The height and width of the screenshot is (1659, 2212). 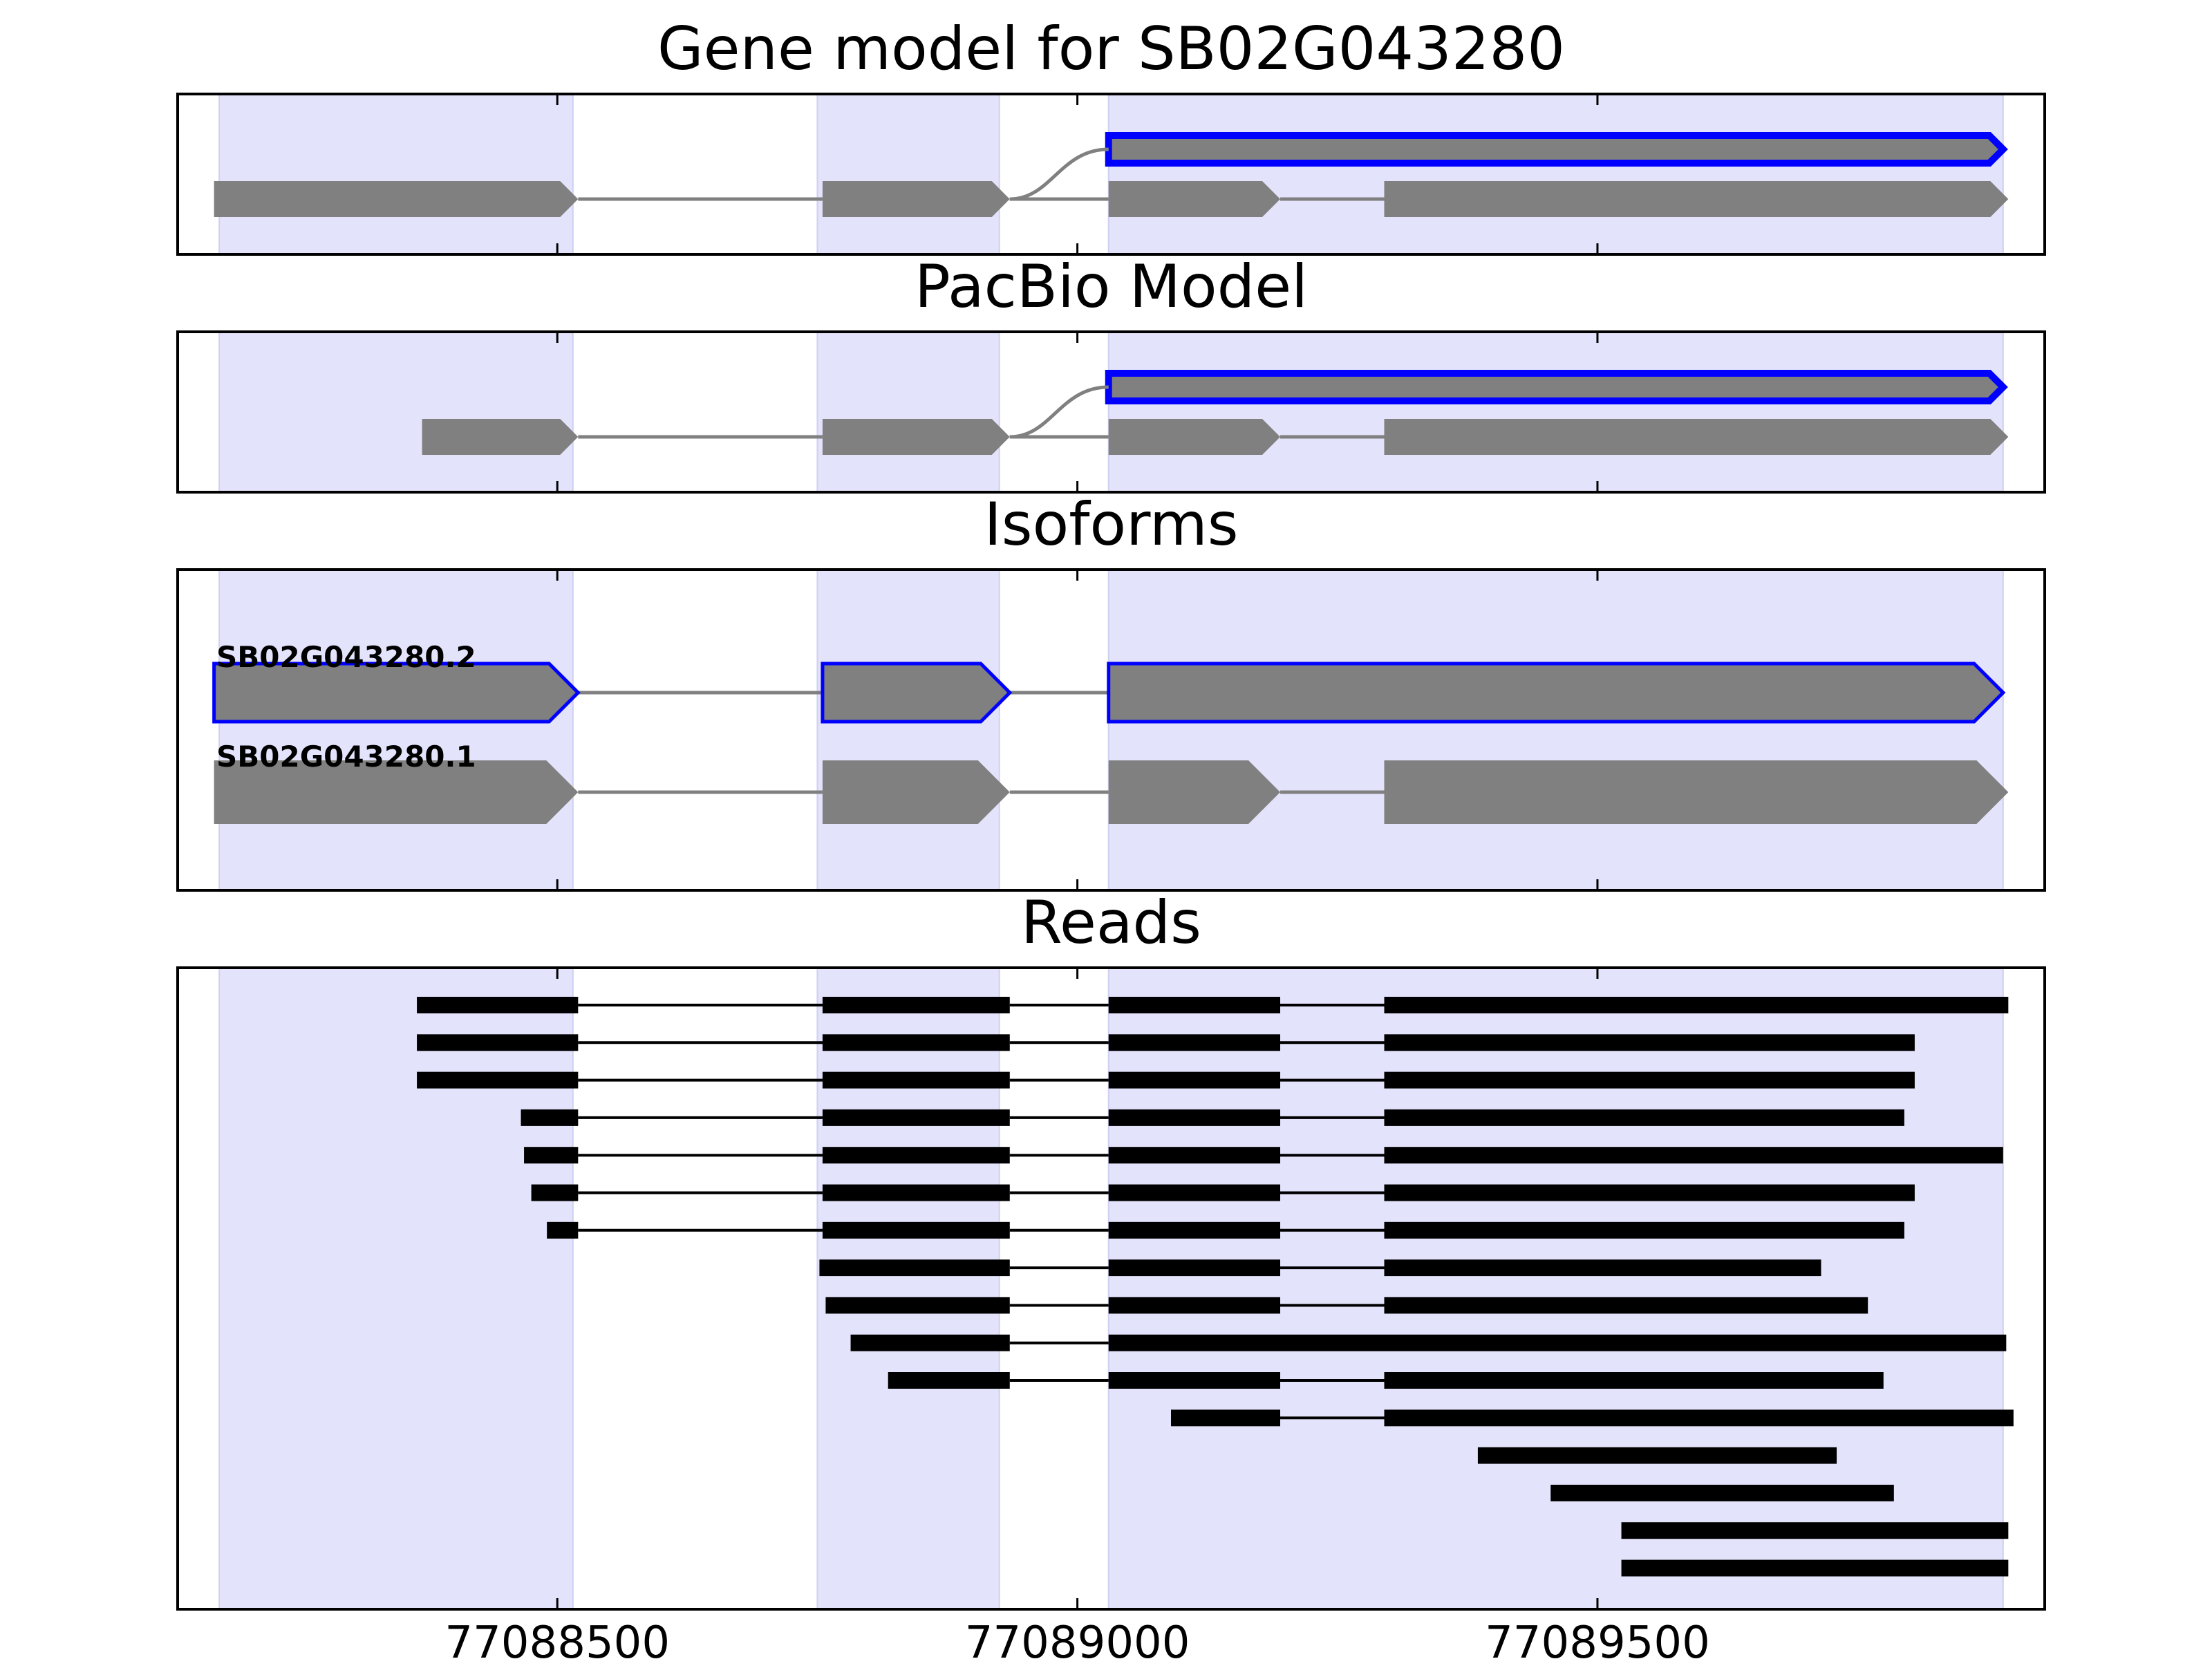 What do you see at coordinates (1597, 1638) in the screenshot?
I see `x-tick-label-3: 77089500` at bounding box center [1597, 1638].